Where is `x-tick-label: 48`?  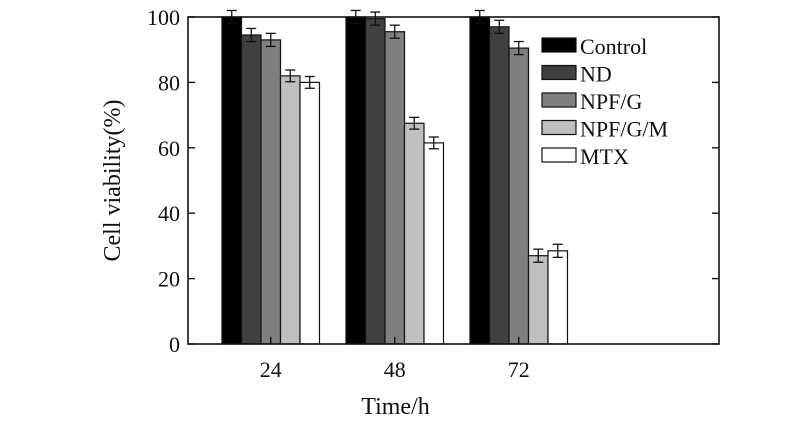 x-tick-label: 48 is located at coordinates (395, 369).